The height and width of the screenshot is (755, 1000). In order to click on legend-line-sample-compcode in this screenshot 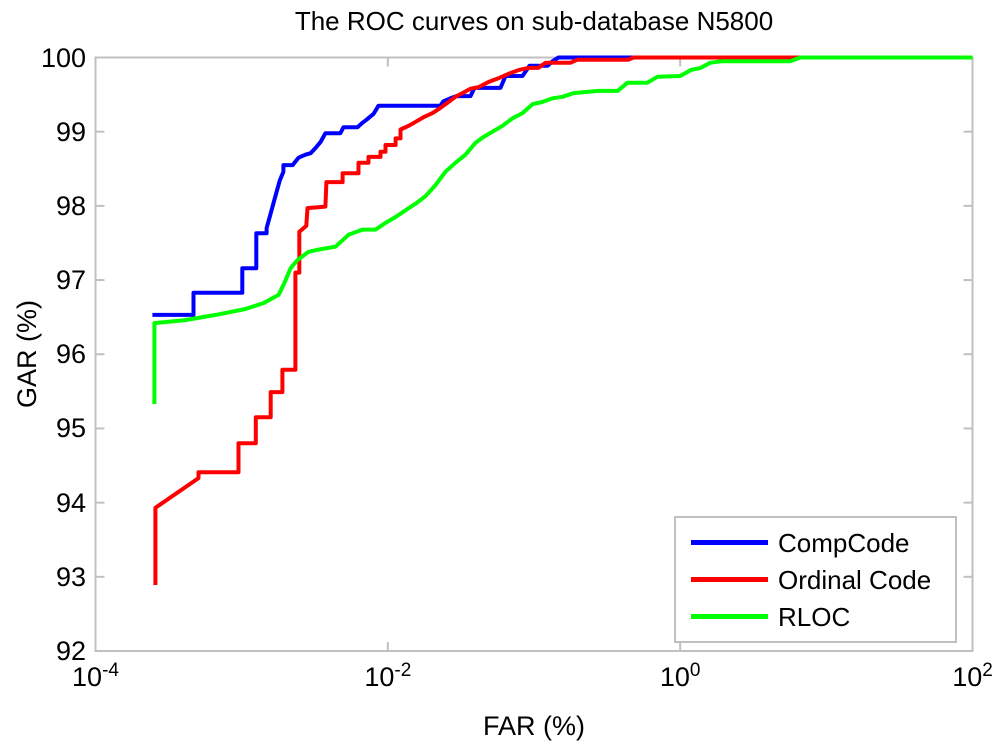, I will do `click(729, 542)`.